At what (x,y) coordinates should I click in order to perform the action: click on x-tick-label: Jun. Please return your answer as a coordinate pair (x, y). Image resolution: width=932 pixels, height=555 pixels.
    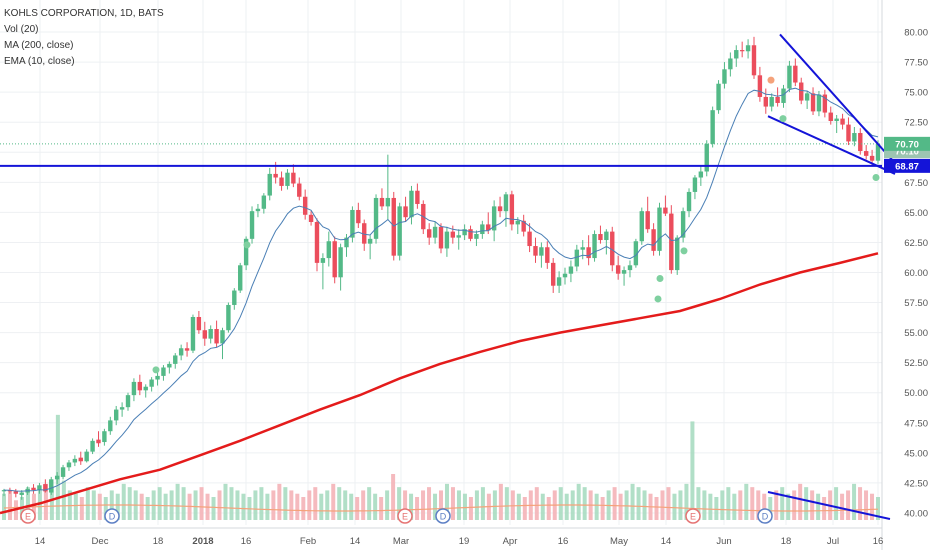
    Looking at the image, I should click on (723, 541).